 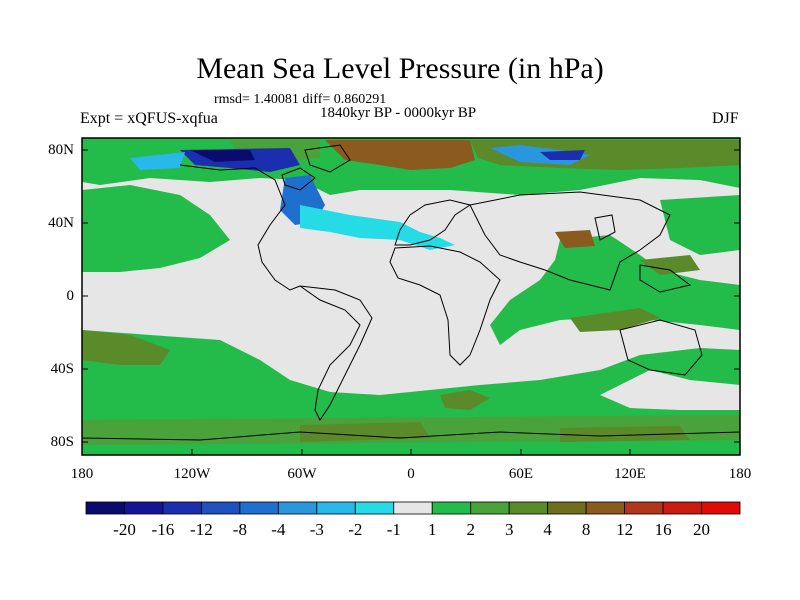 What do you see at coordinates (278, 529) in the screenshot?
I see `colorbar-tick-label: -4` at bounding box center [278, 529].